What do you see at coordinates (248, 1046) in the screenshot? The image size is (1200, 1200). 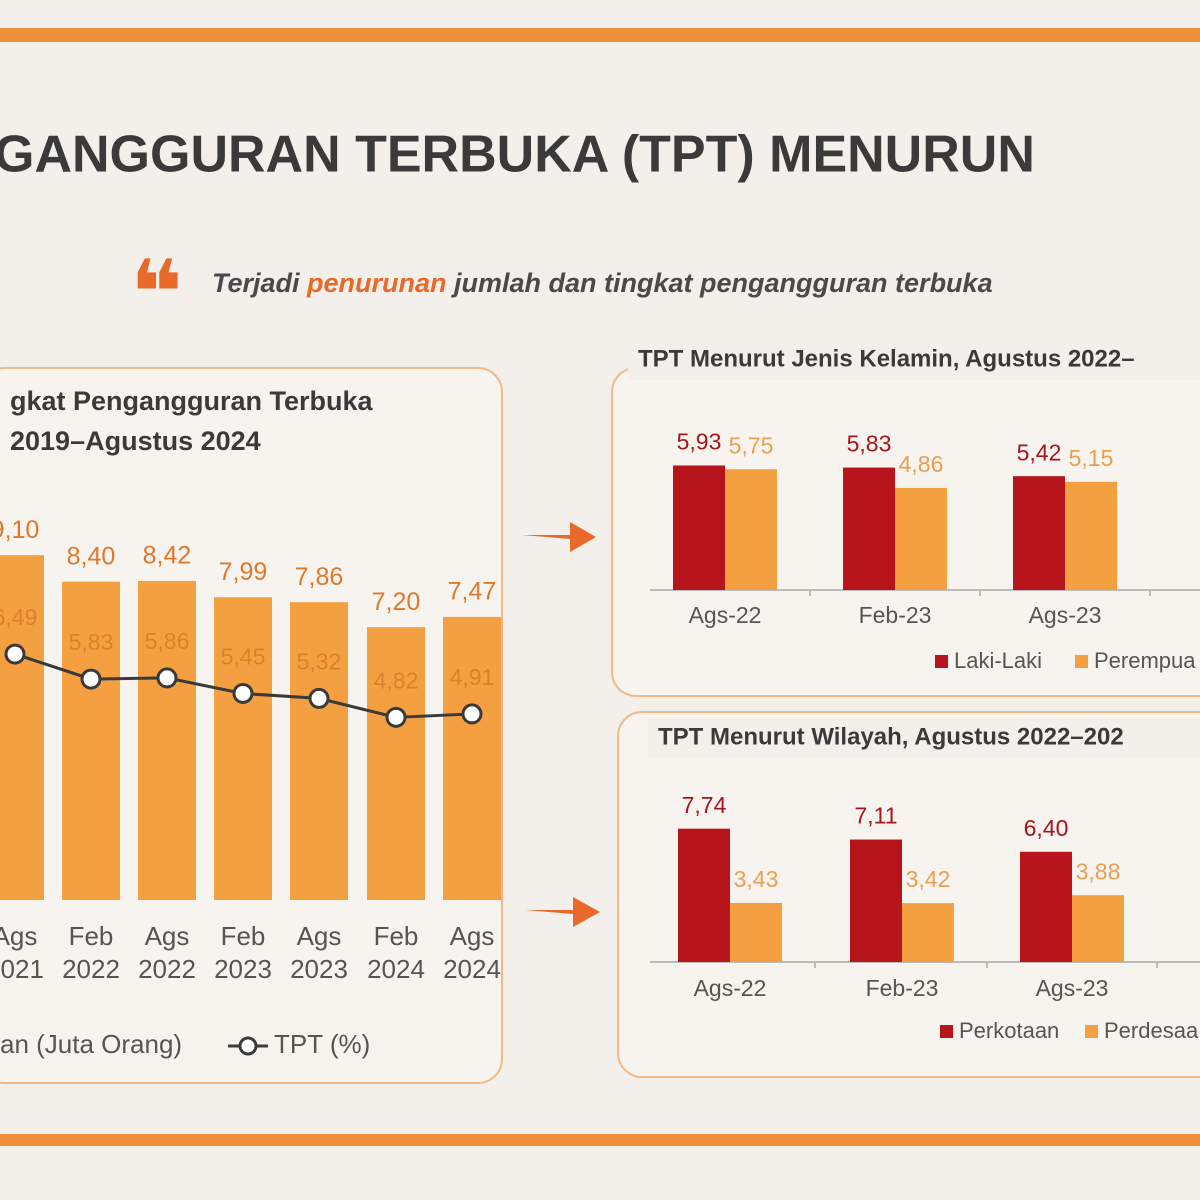 I see `legend-marker` at bounding box center [248, 1046].